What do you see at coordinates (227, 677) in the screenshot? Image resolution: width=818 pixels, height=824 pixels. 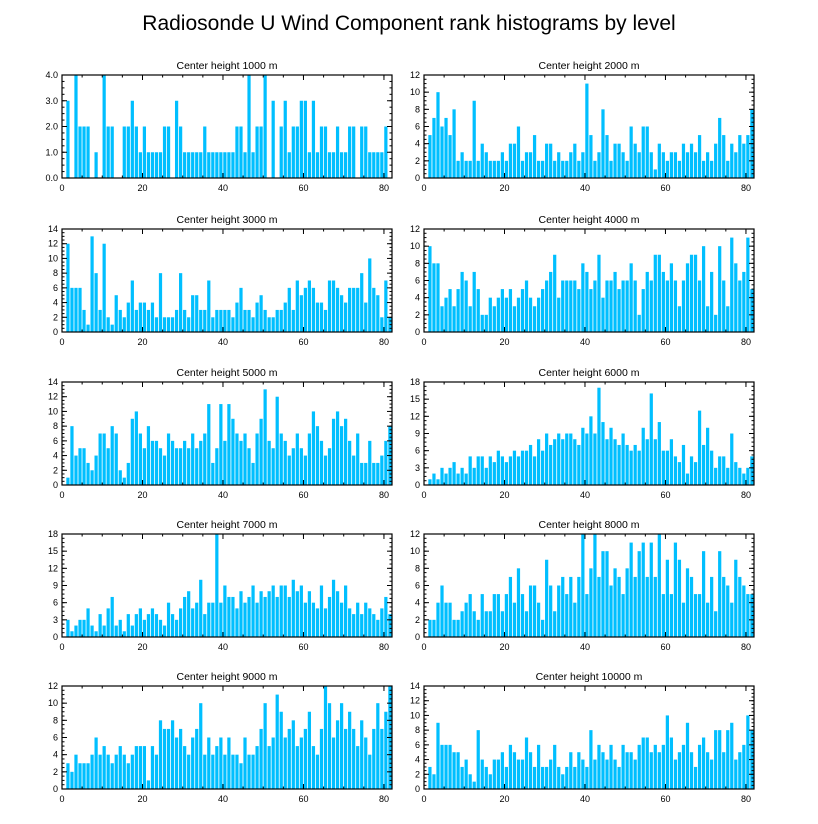 I see `panel-title: Center height 9000 m` at bounding box center [227, 677].